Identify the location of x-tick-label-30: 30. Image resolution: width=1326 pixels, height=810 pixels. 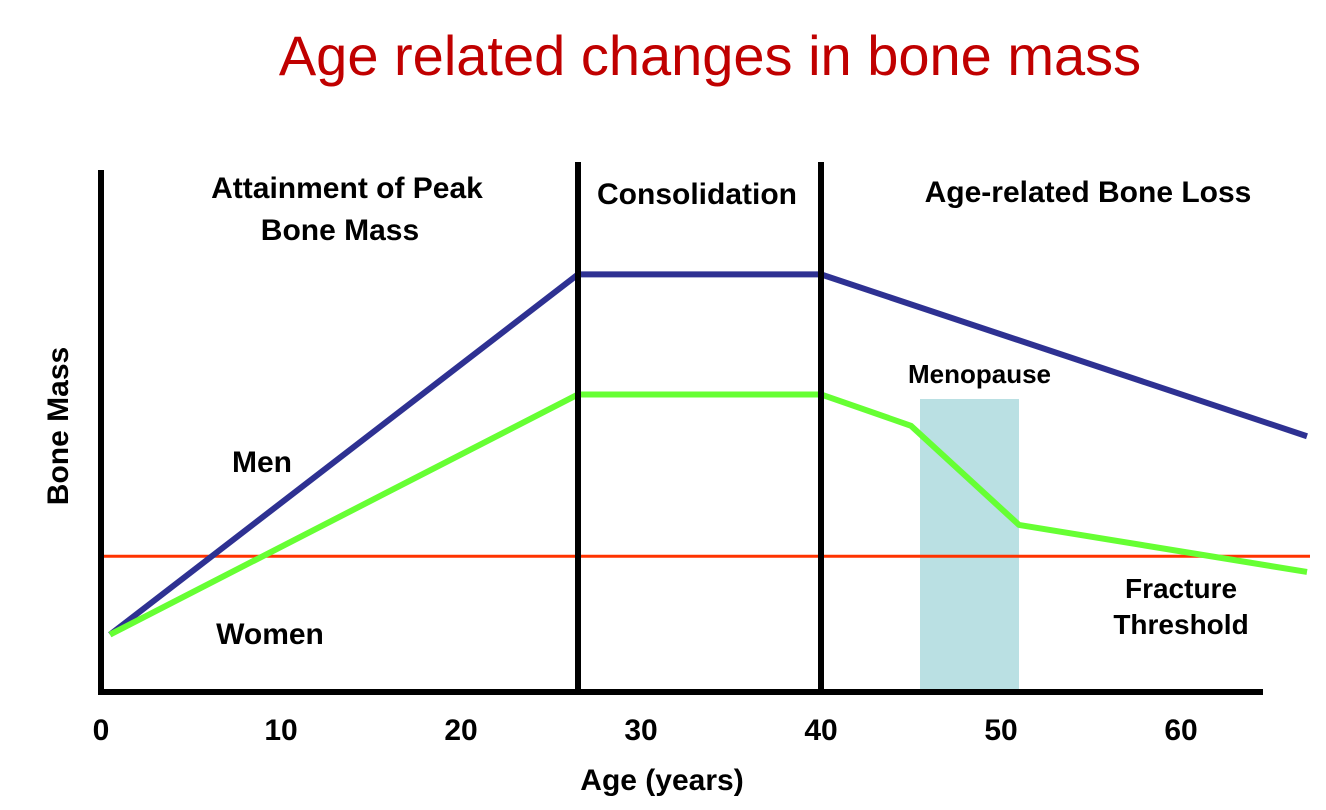
(640, 730).